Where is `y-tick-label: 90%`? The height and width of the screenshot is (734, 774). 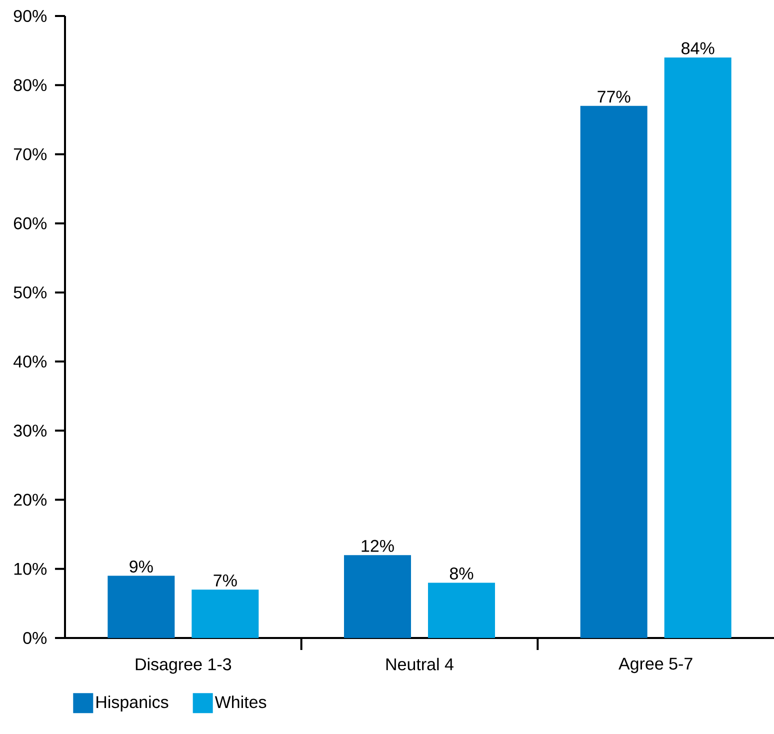 y-tick-label: 90% is located at coordinates (30, 16).